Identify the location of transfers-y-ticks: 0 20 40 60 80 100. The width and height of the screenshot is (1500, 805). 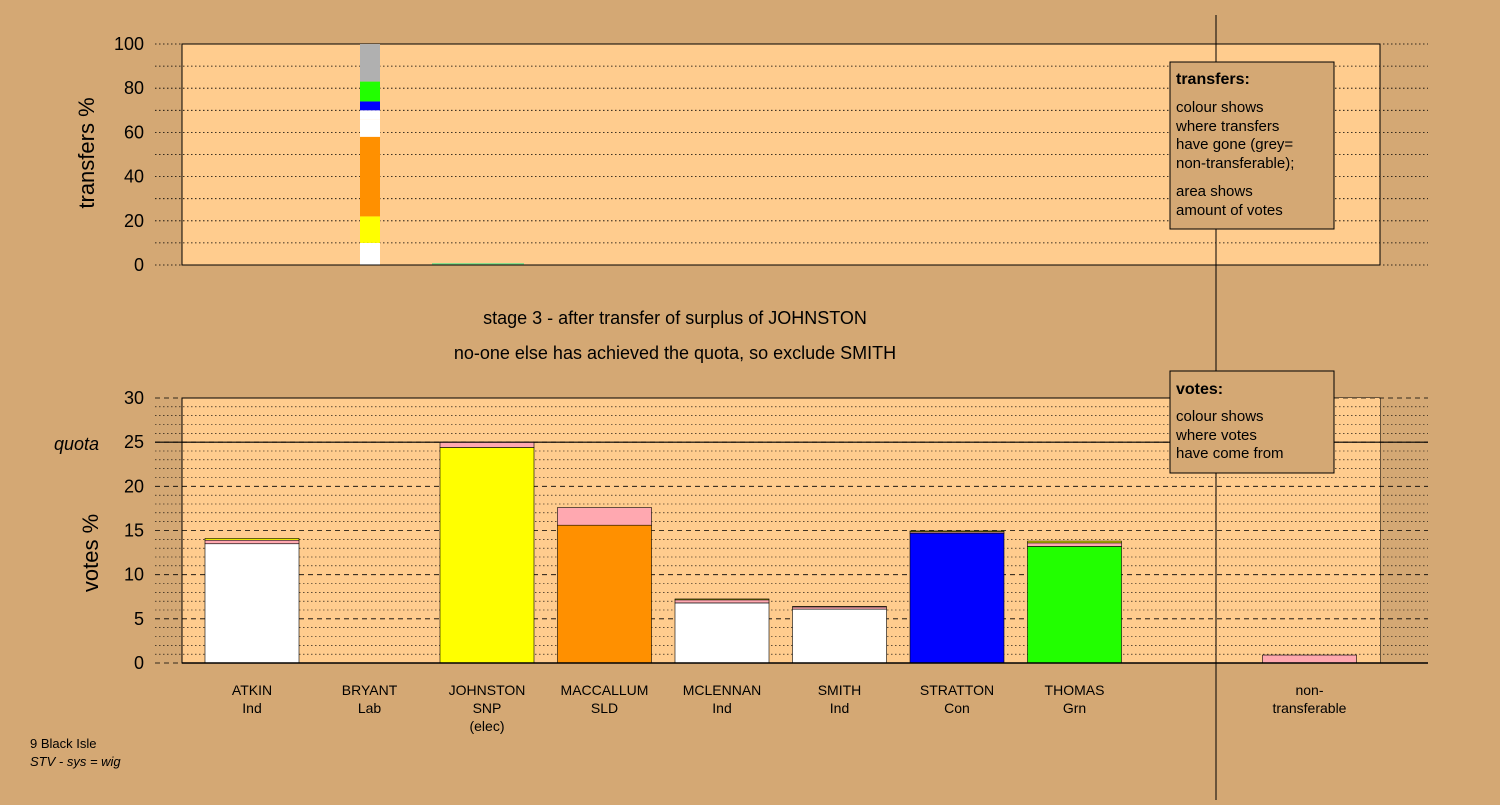
(129, 154).